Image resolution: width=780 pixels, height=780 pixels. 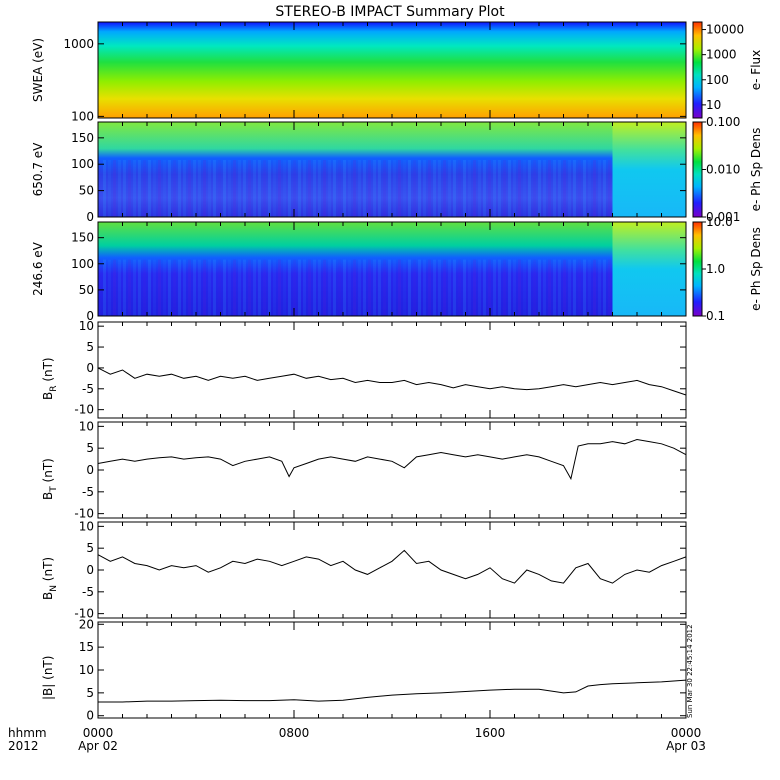 I want to click on y-axis-label: |B| (nT), so click(x=48, y=678).